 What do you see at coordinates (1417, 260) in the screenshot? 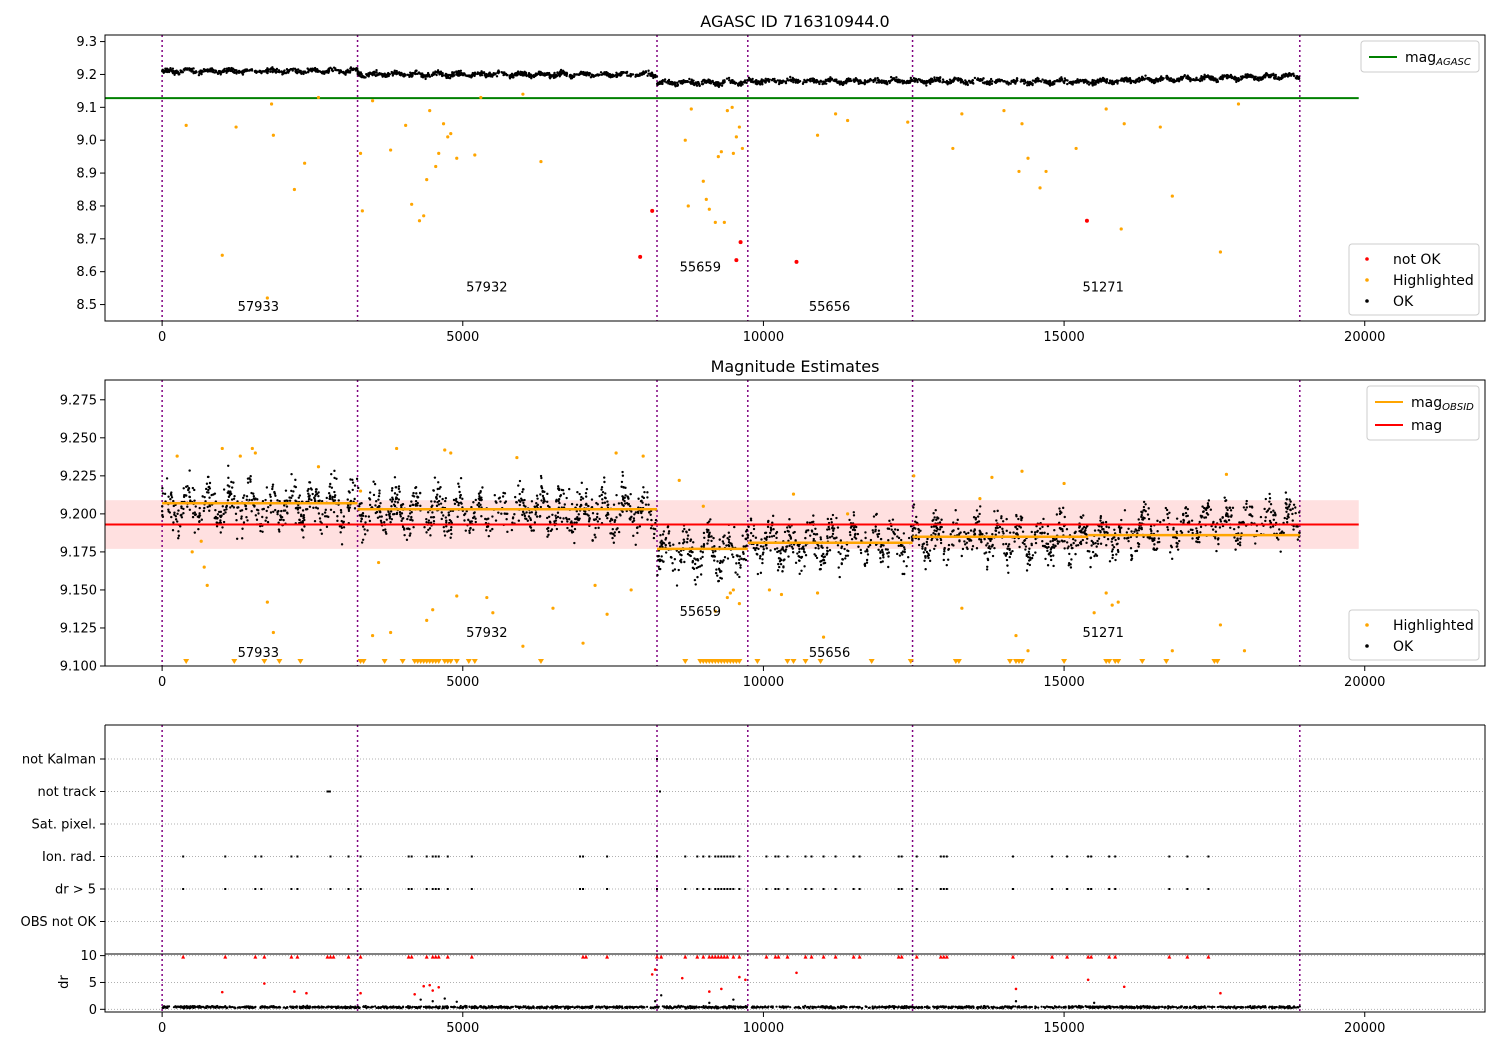
I see `legend-point-label: not OK` at bounding box center [1417, 260].